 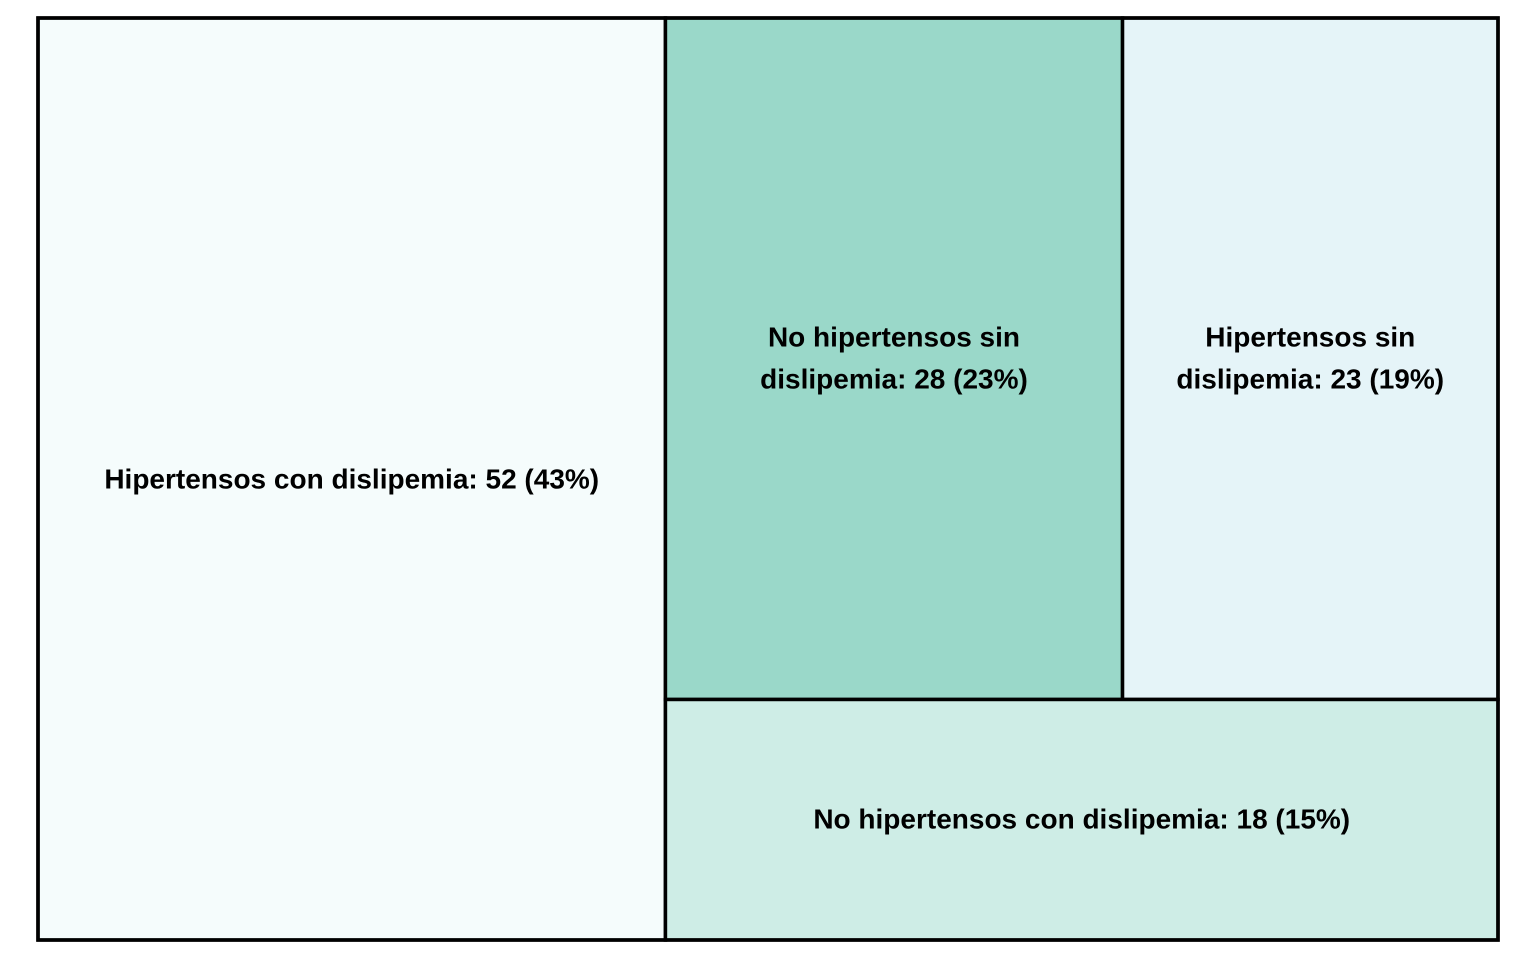 I want to click on tile-label-line: No hipertensos con dislipemia: 18 (15%), so click(x=1081, y=818).